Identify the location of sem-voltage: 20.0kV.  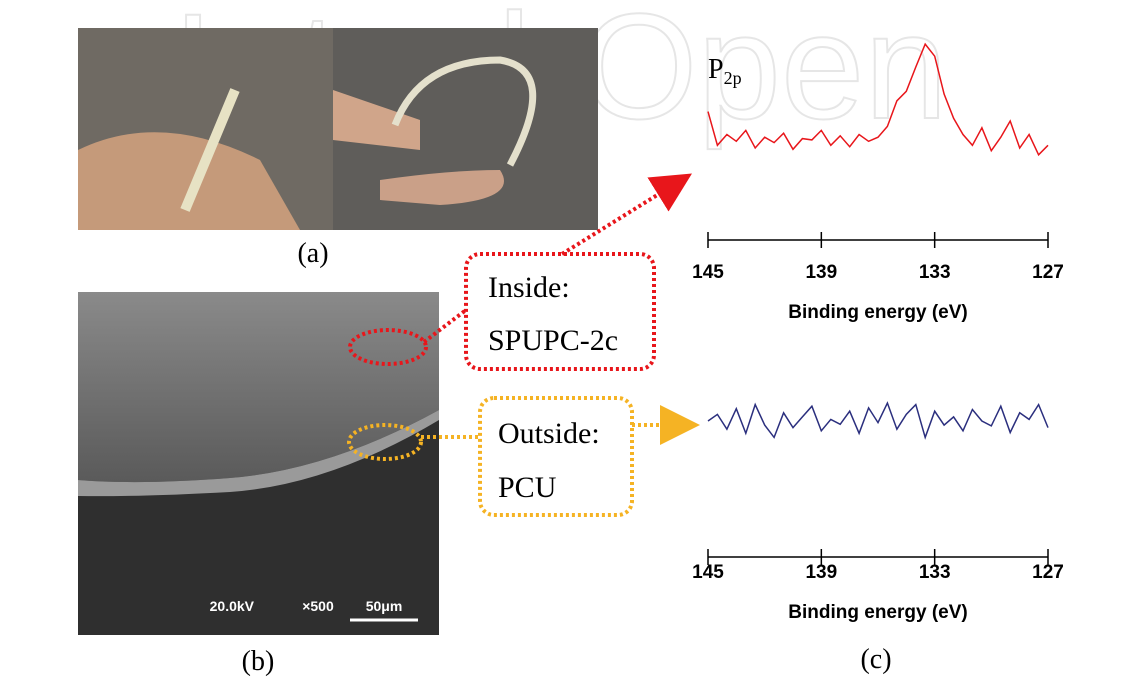
(232, 606).